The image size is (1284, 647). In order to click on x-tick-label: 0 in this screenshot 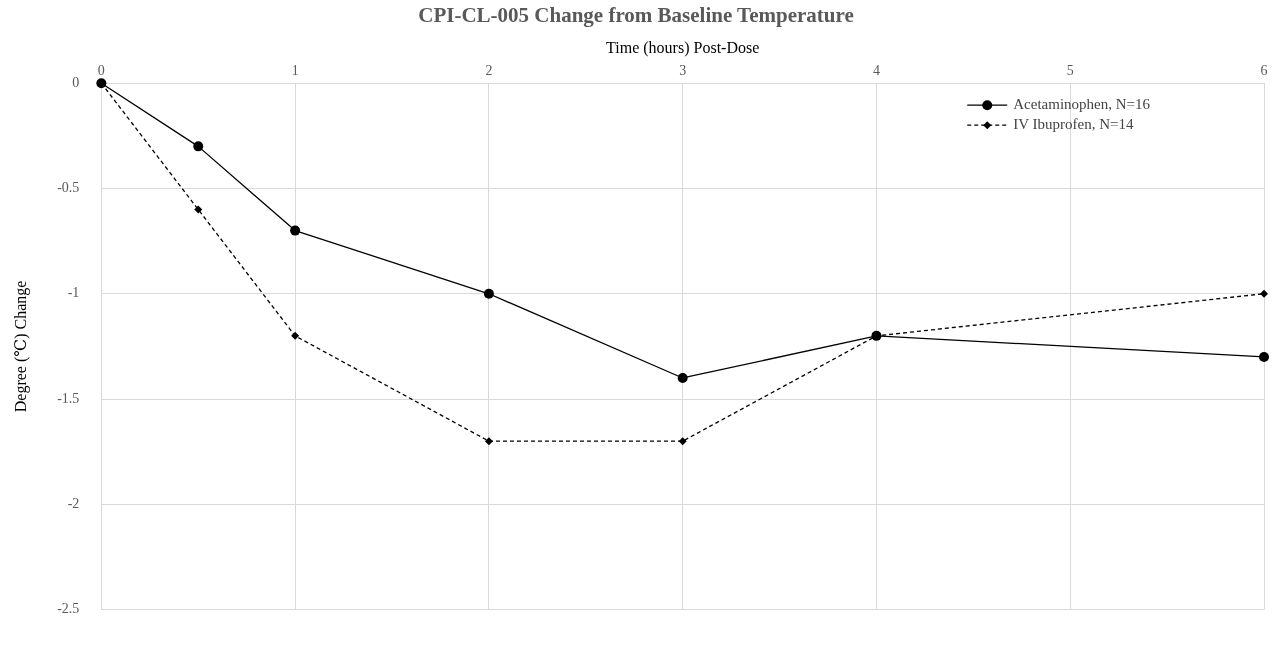, I will do `click(101, 71)`.